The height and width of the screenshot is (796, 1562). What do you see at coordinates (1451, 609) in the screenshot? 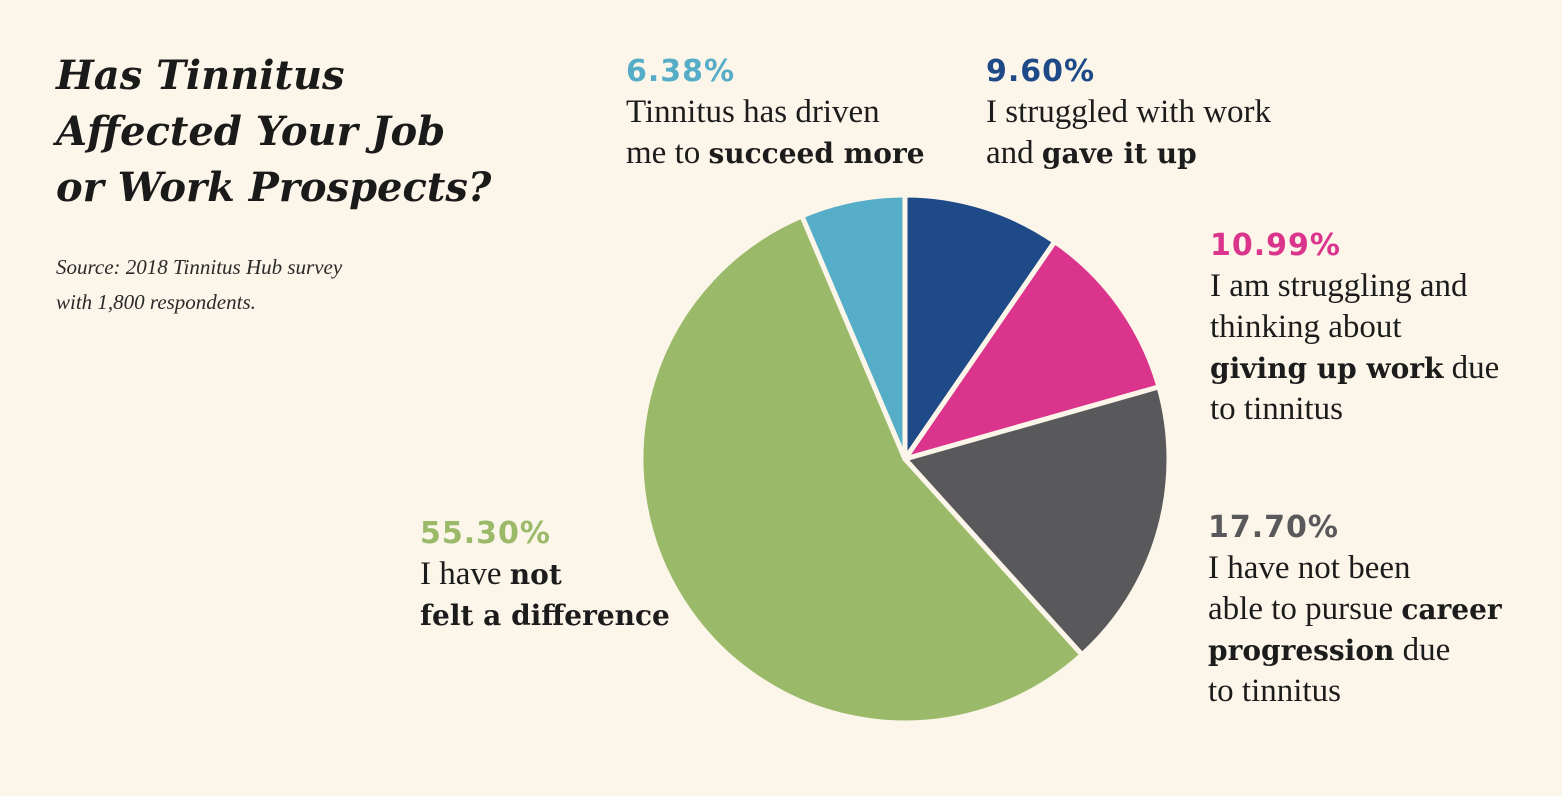
I see `label-emphasis: career` at bounding box center [1451, 609].